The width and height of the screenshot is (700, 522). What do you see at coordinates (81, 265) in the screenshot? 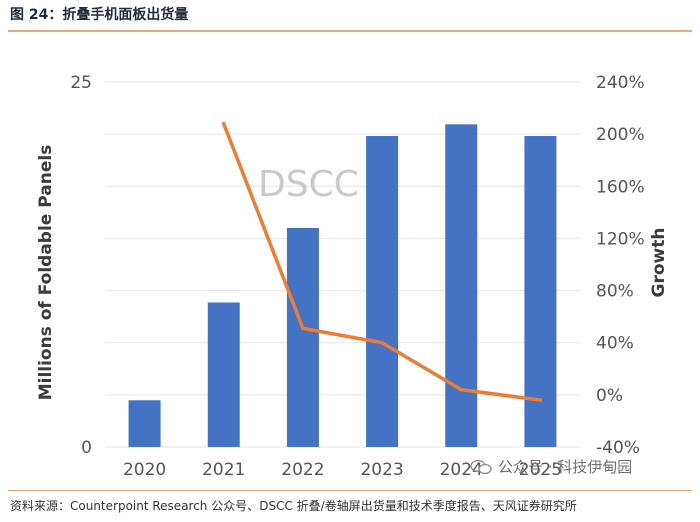
I see `left-axis-ticks: 0 25` at bounding box center [81, 265].